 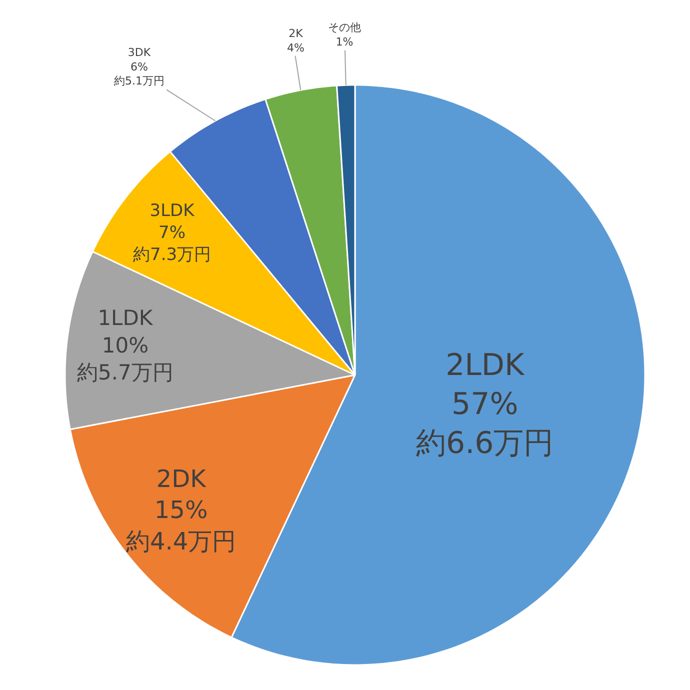 I want to click on slice-label: 1LDK, so click(x=126, y=318).